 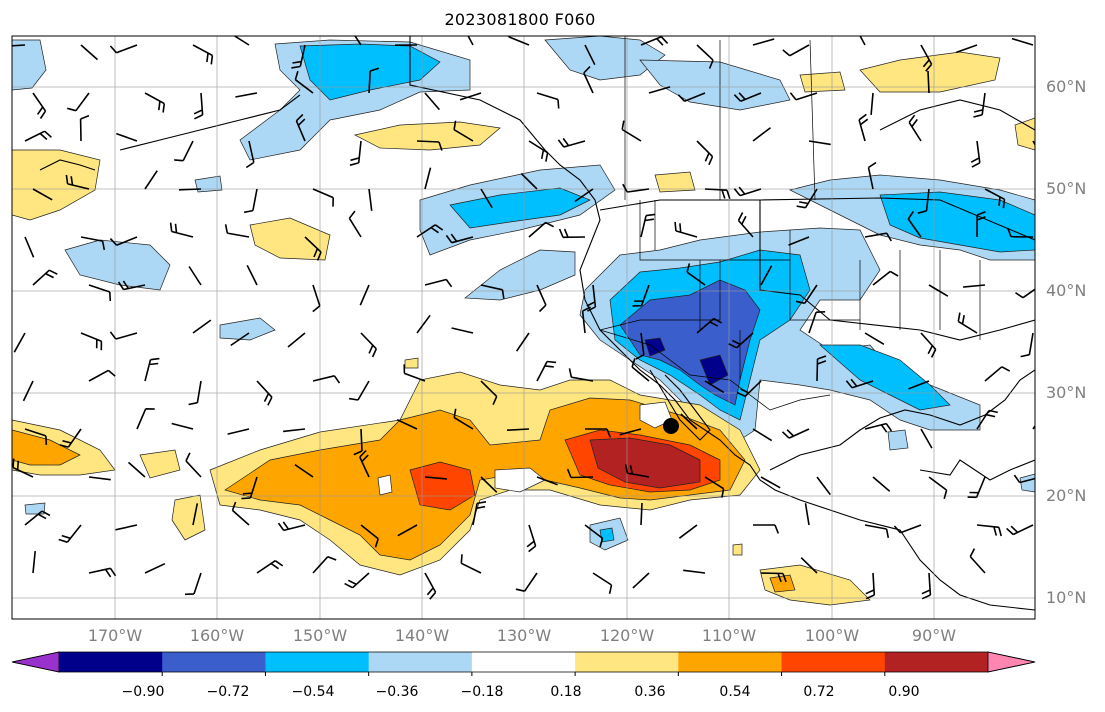 I want to click on lat-label-30n: 30°N, so click(x=1066, y=392).